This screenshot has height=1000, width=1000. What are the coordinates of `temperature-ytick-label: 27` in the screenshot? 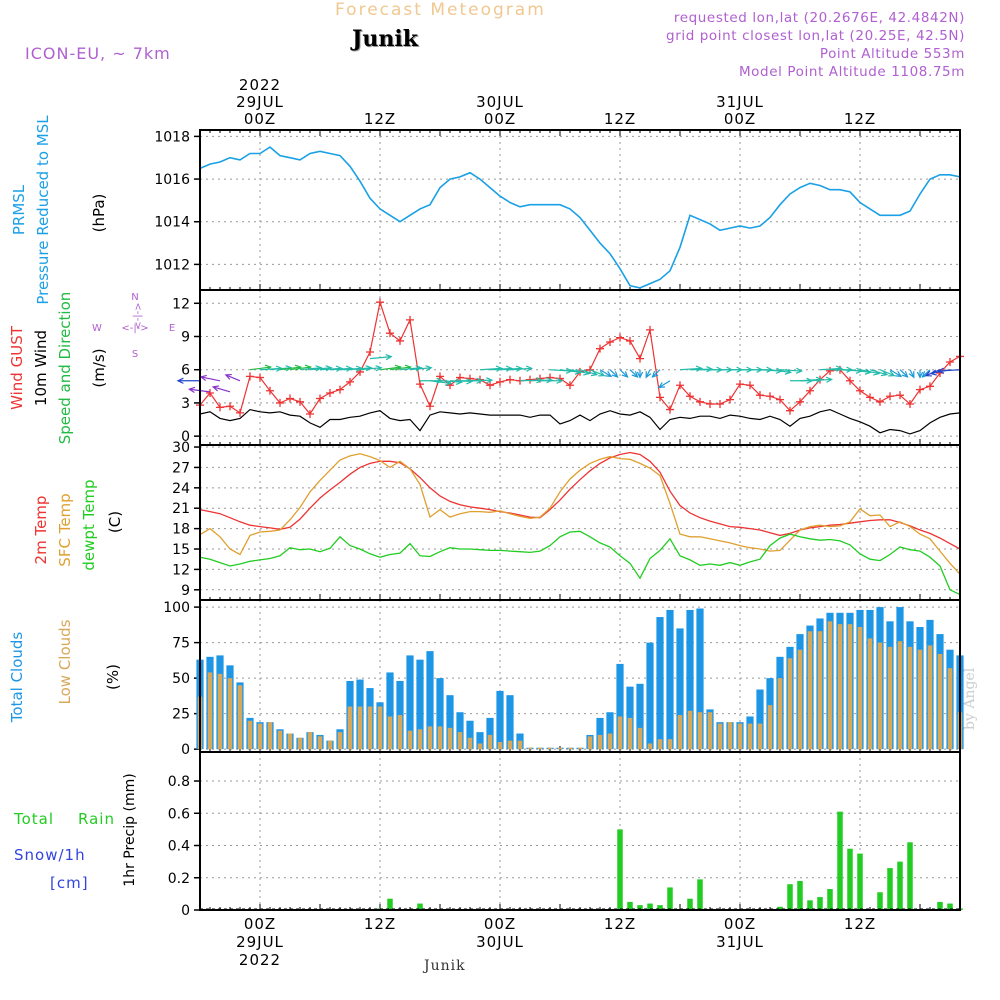 It's located at (181, 468).